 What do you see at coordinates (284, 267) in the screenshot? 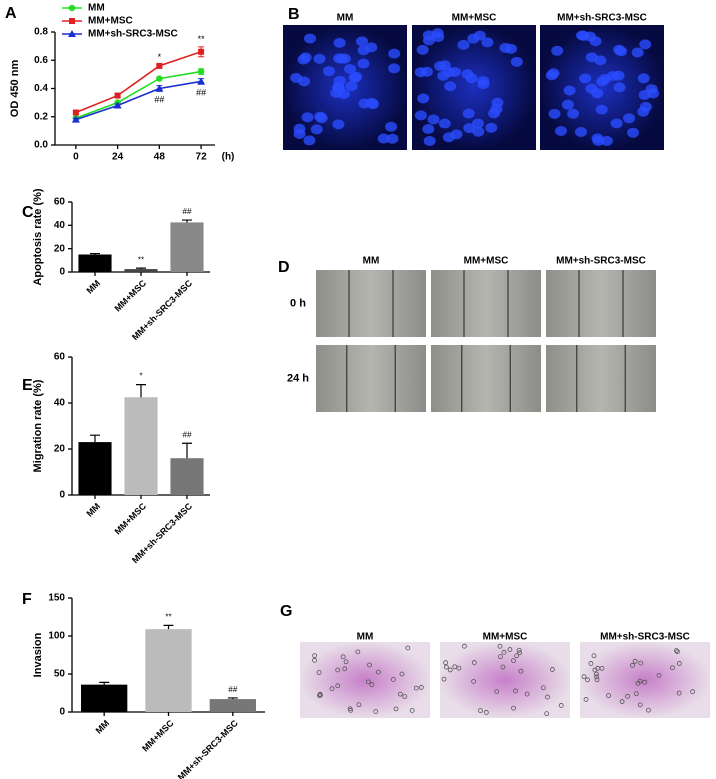
I see `panel-letter: D` at bounding box center [284, 267].